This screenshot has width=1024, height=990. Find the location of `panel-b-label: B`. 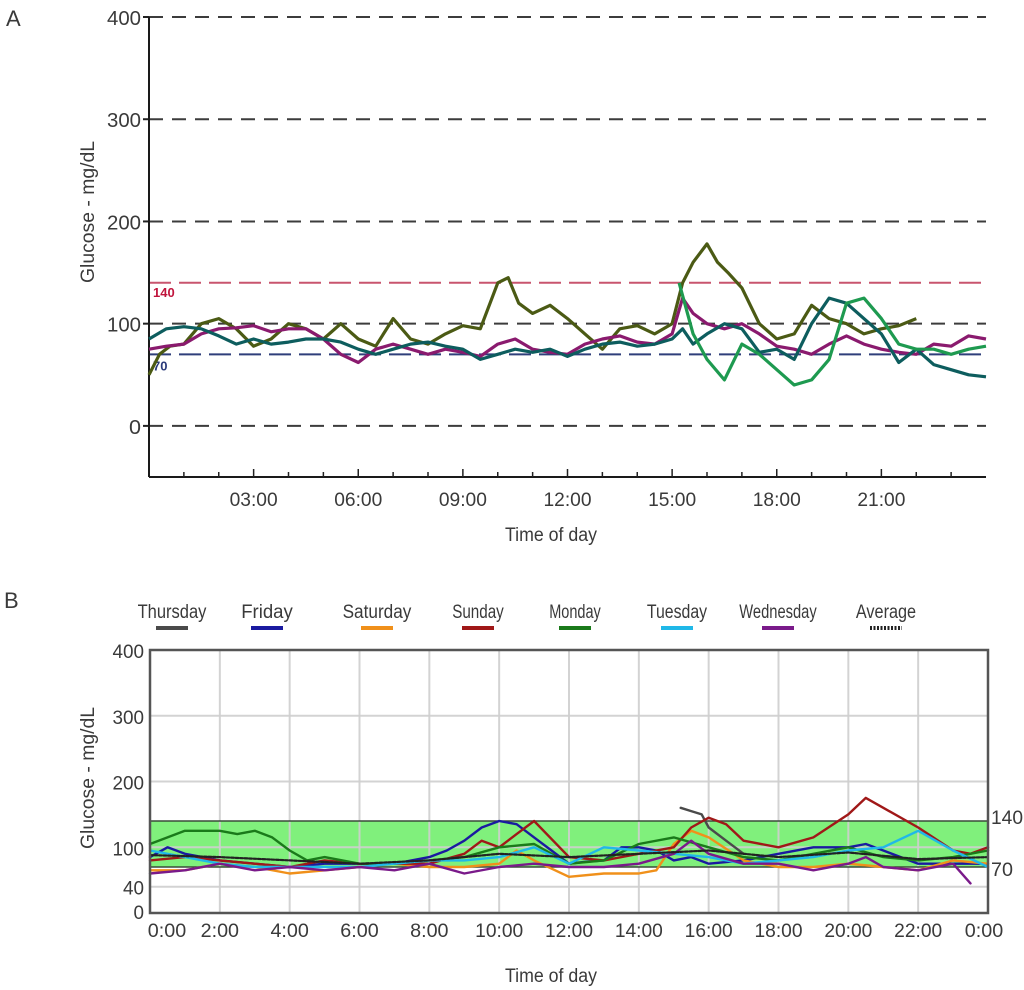

panel-b-label: B is located at coordinates (11, 600).